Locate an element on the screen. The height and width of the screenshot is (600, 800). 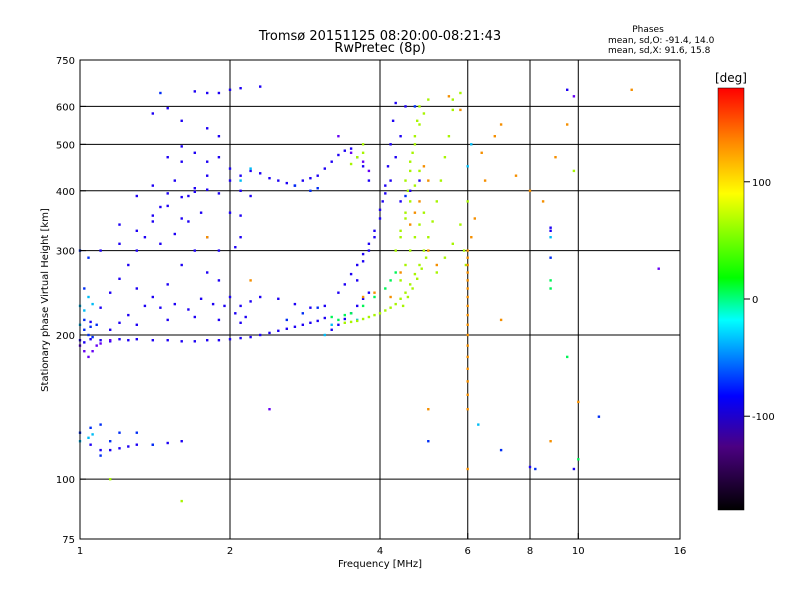
x-tick-label: 2 is located at coordinates (230, 551).